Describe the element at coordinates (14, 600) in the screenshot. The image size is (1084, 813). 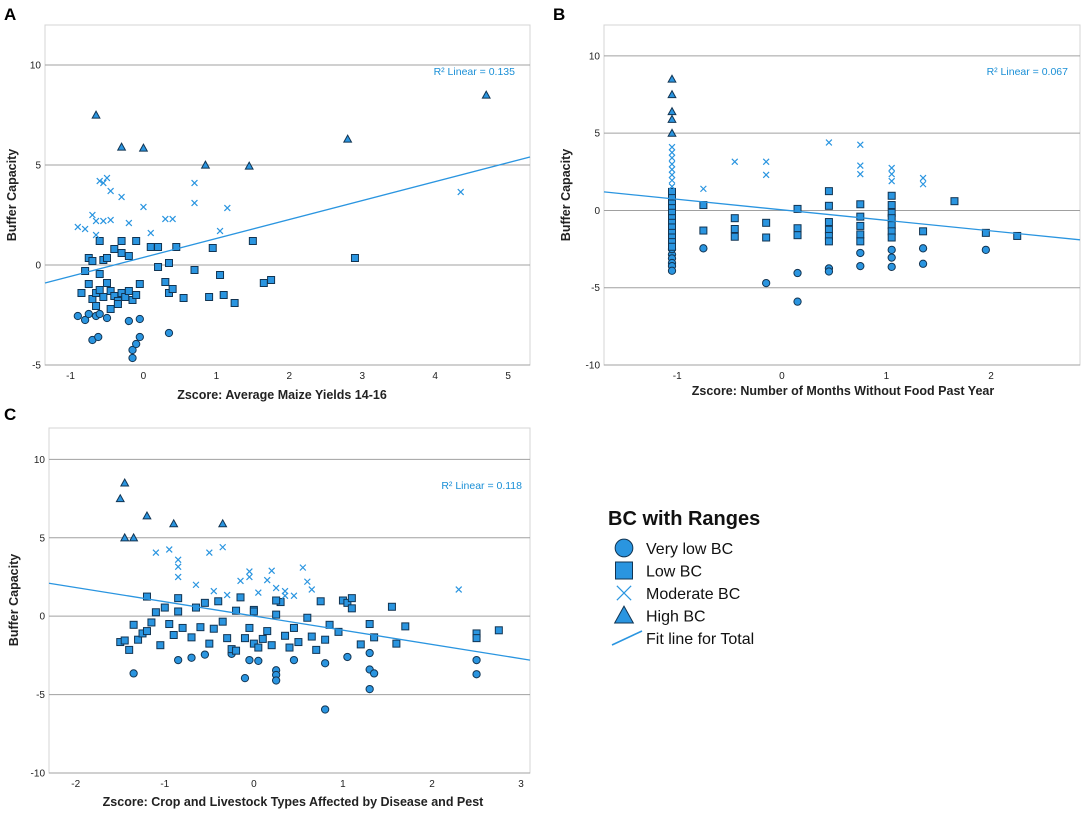
I see `panel-c-y-axis-title: Buffer Capacity` at that location.